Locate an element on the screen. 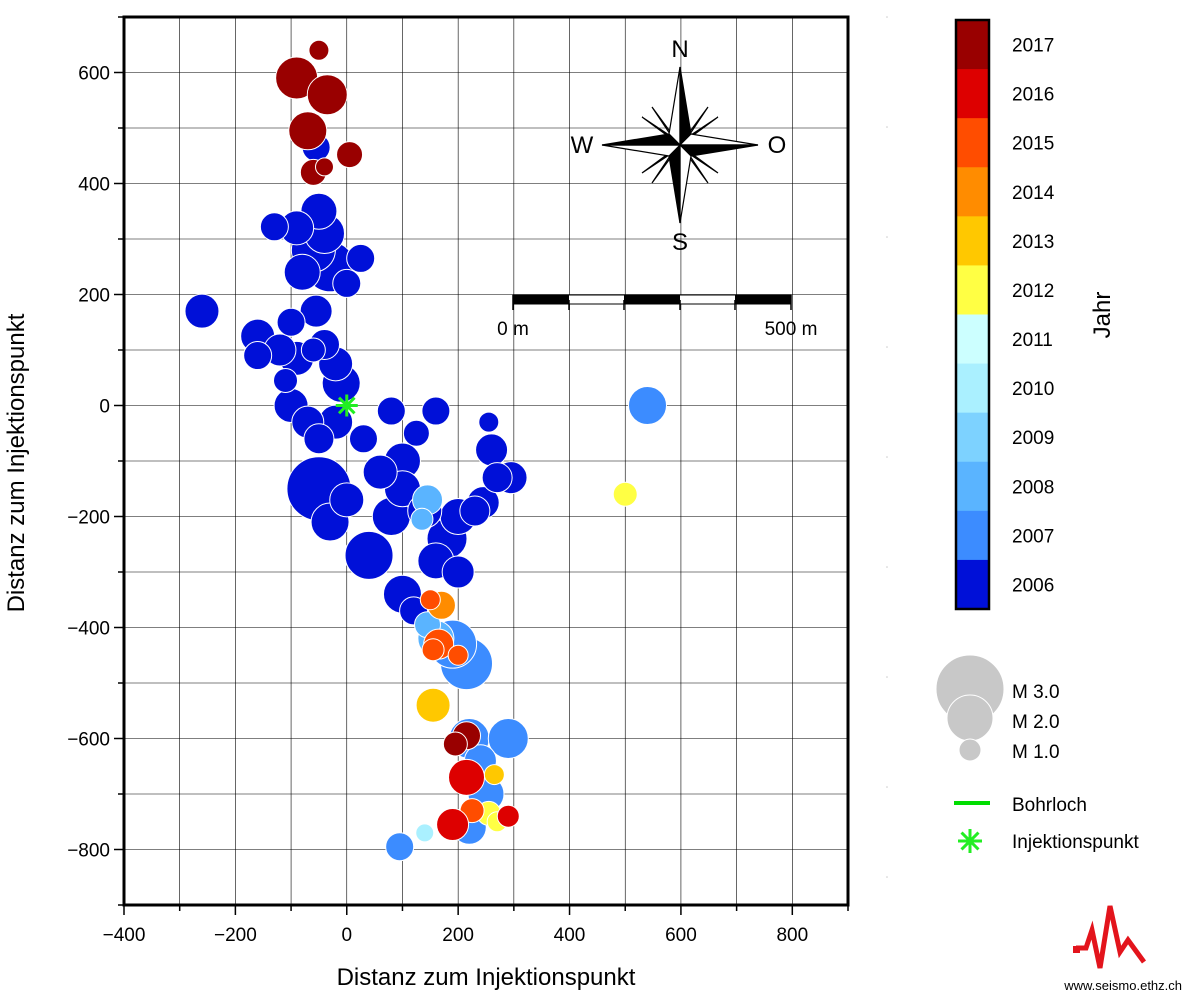  x-tick-label: 800 is located at coordinates (792, 935).